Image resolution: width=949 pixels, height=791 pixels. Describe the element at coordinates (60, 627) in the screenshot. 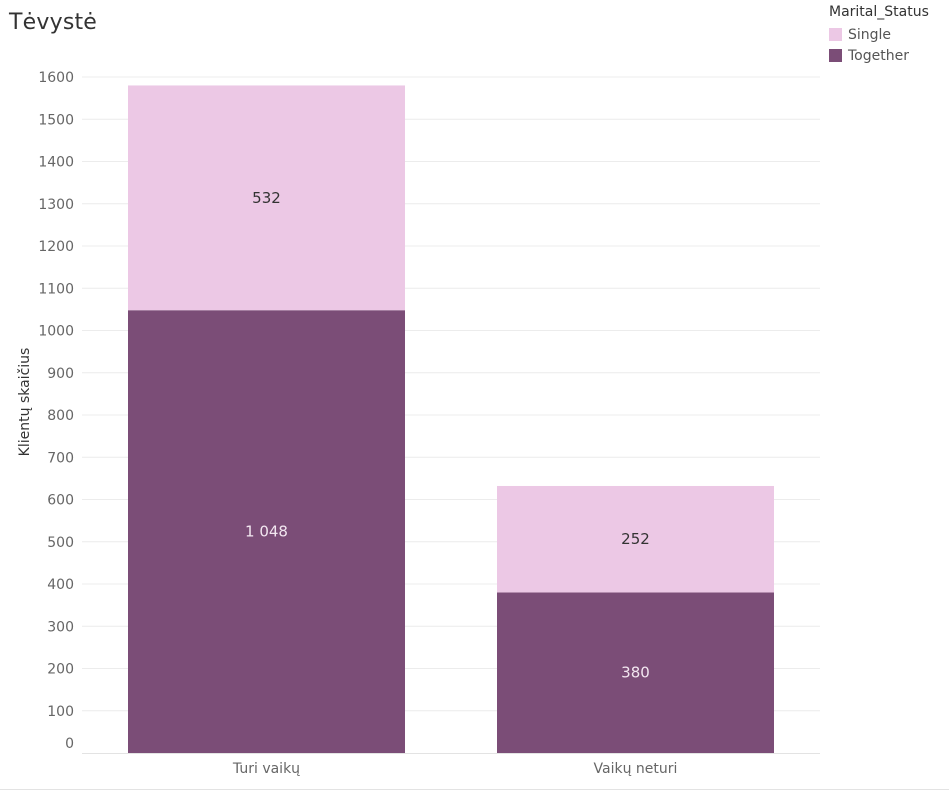

I see `y-tick-label: 300` at that location.